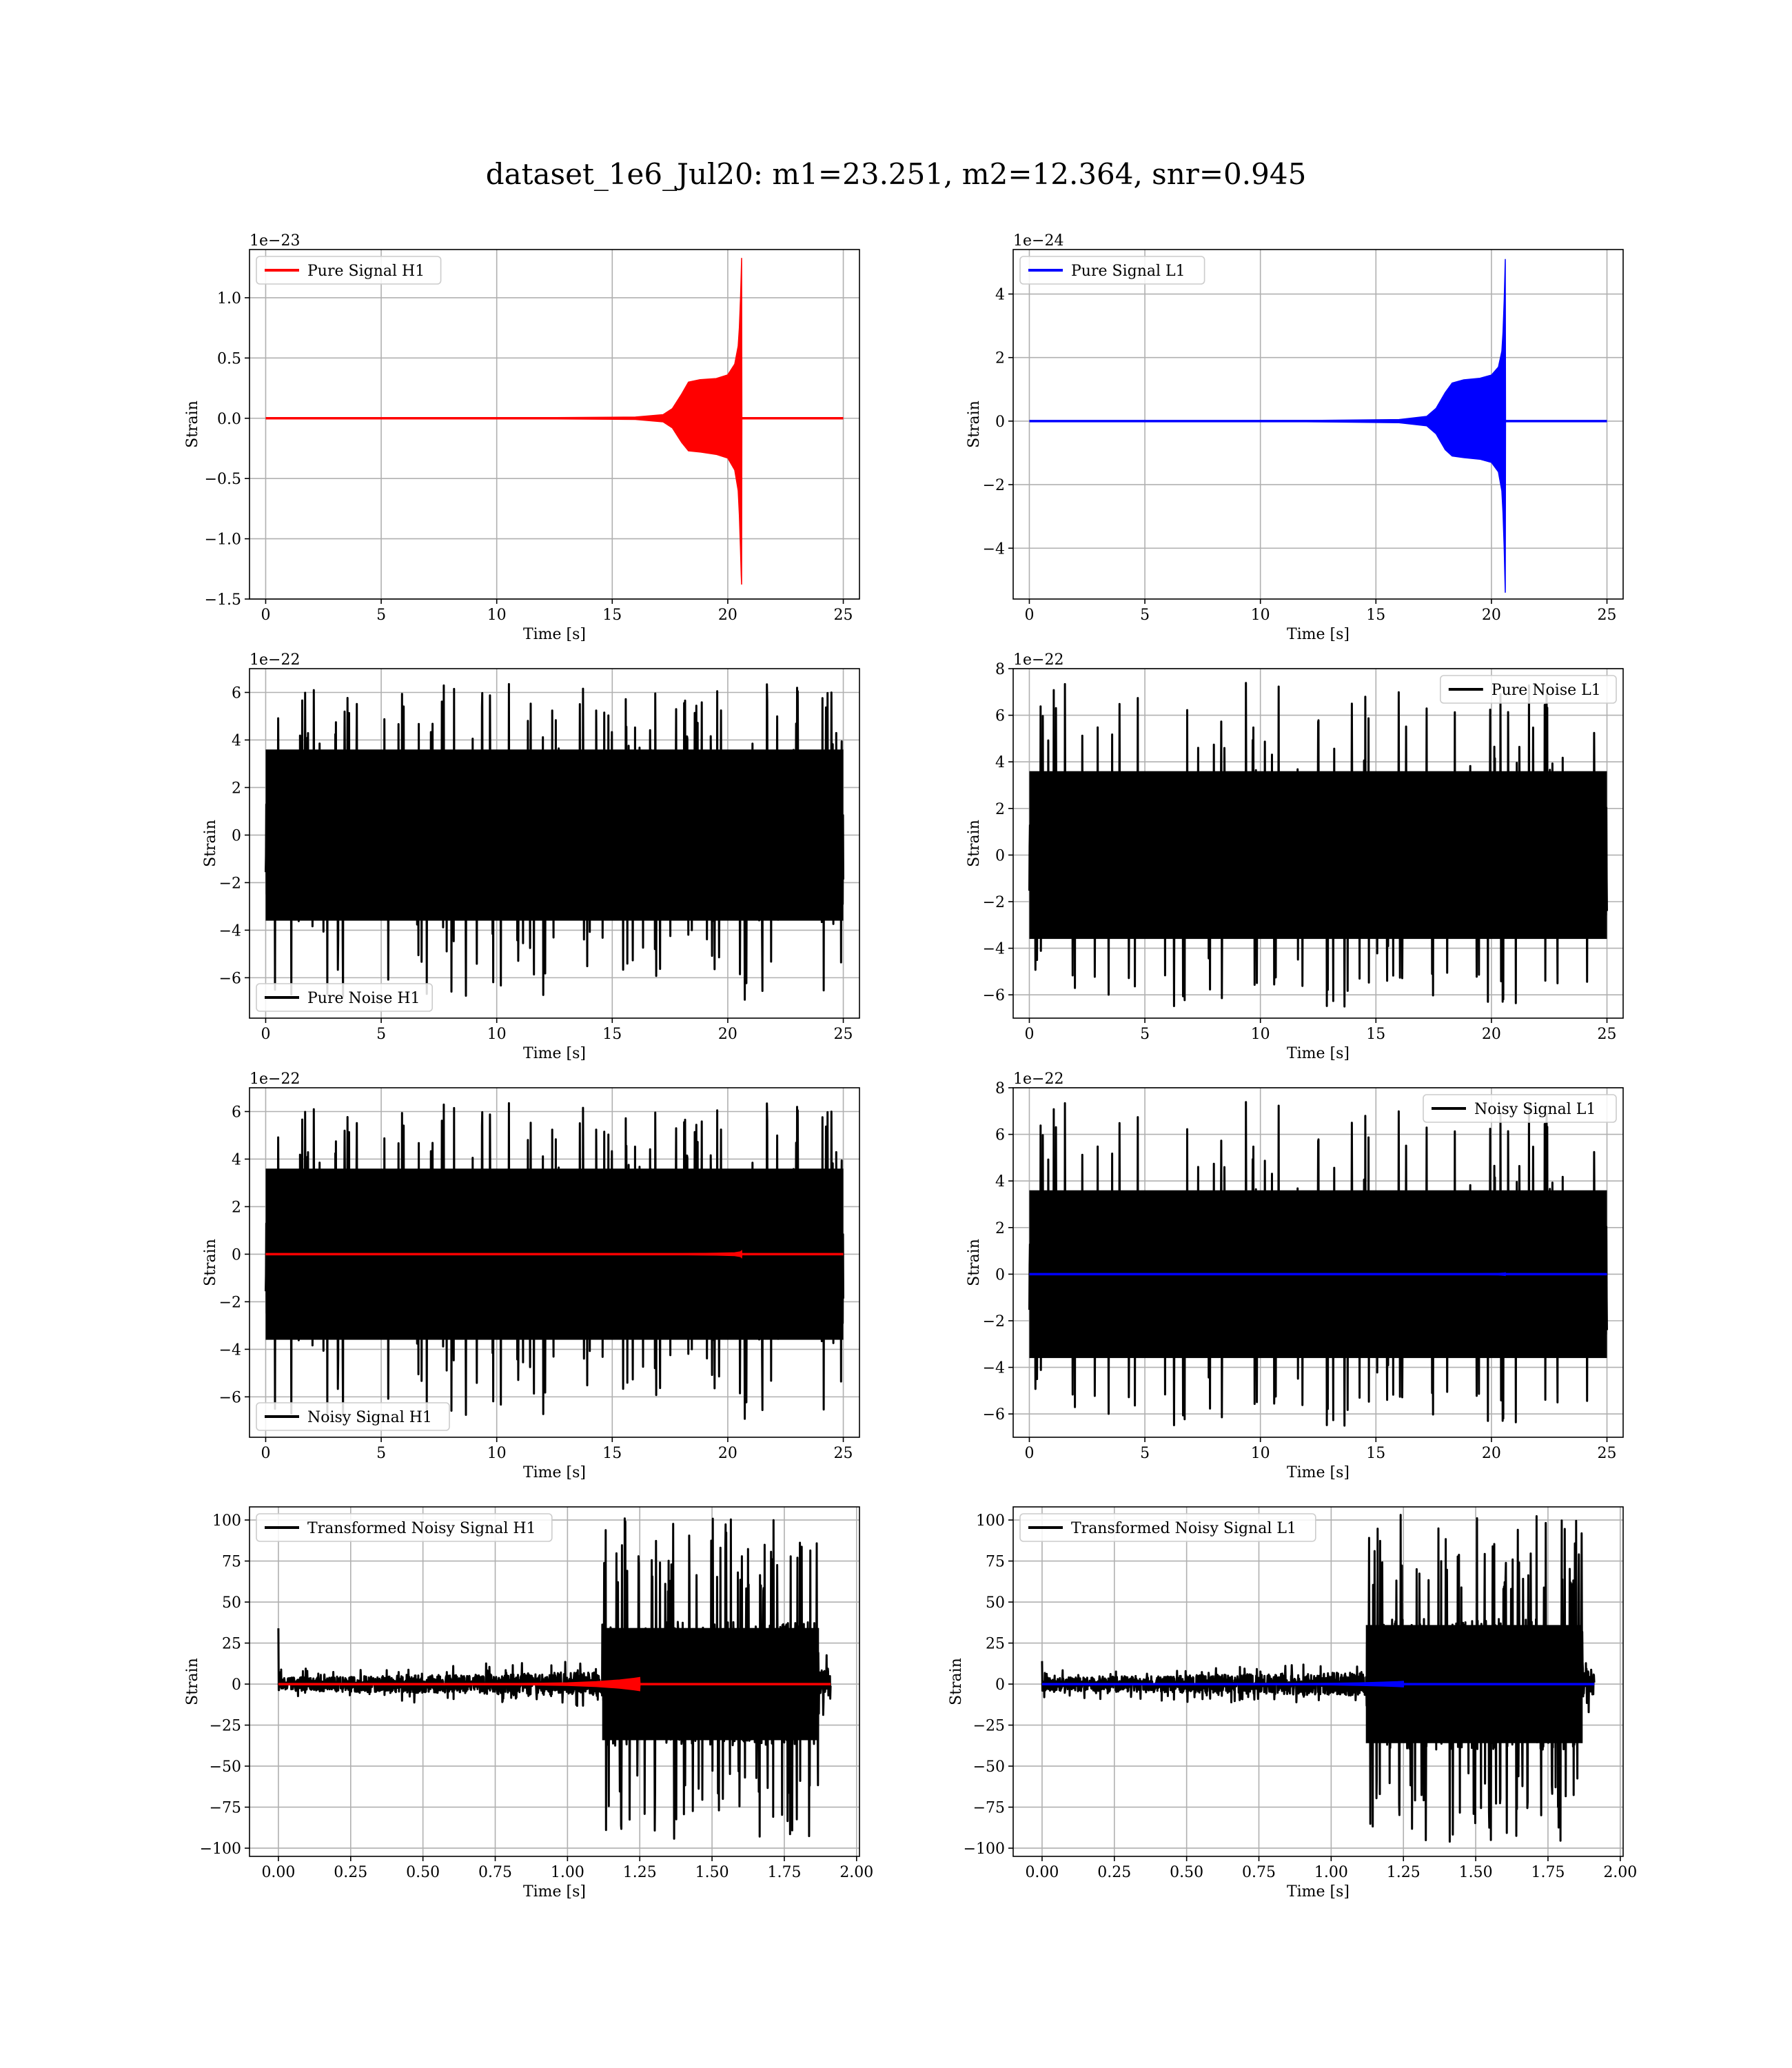 The image size is (1792, 2068). I want to click on y-tick-label: 1.0, so click(229, 298).